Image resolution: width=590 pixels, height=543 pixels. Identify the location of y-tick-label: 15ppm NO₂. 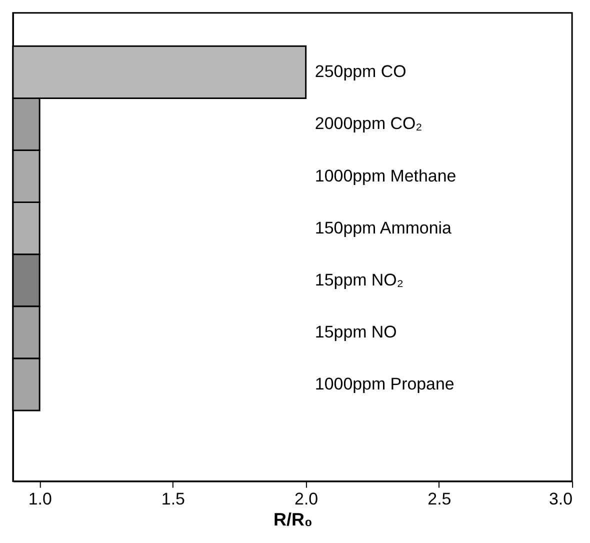
(359, 280).